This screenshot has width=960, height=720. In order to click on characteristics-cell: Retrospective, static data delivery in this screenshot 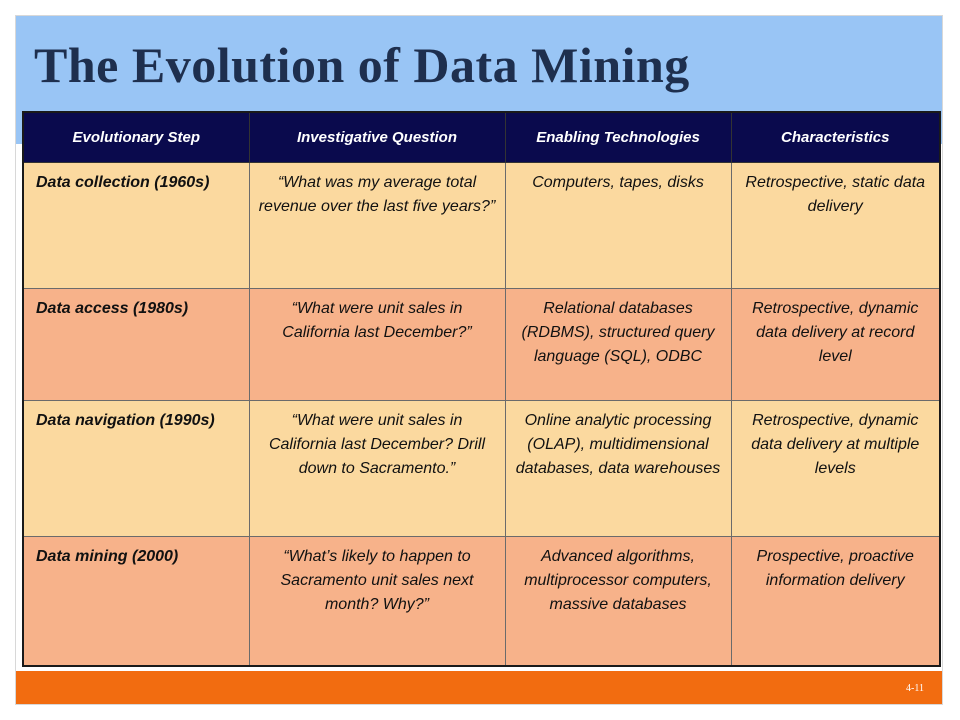, I will do `click(835, 225)`.